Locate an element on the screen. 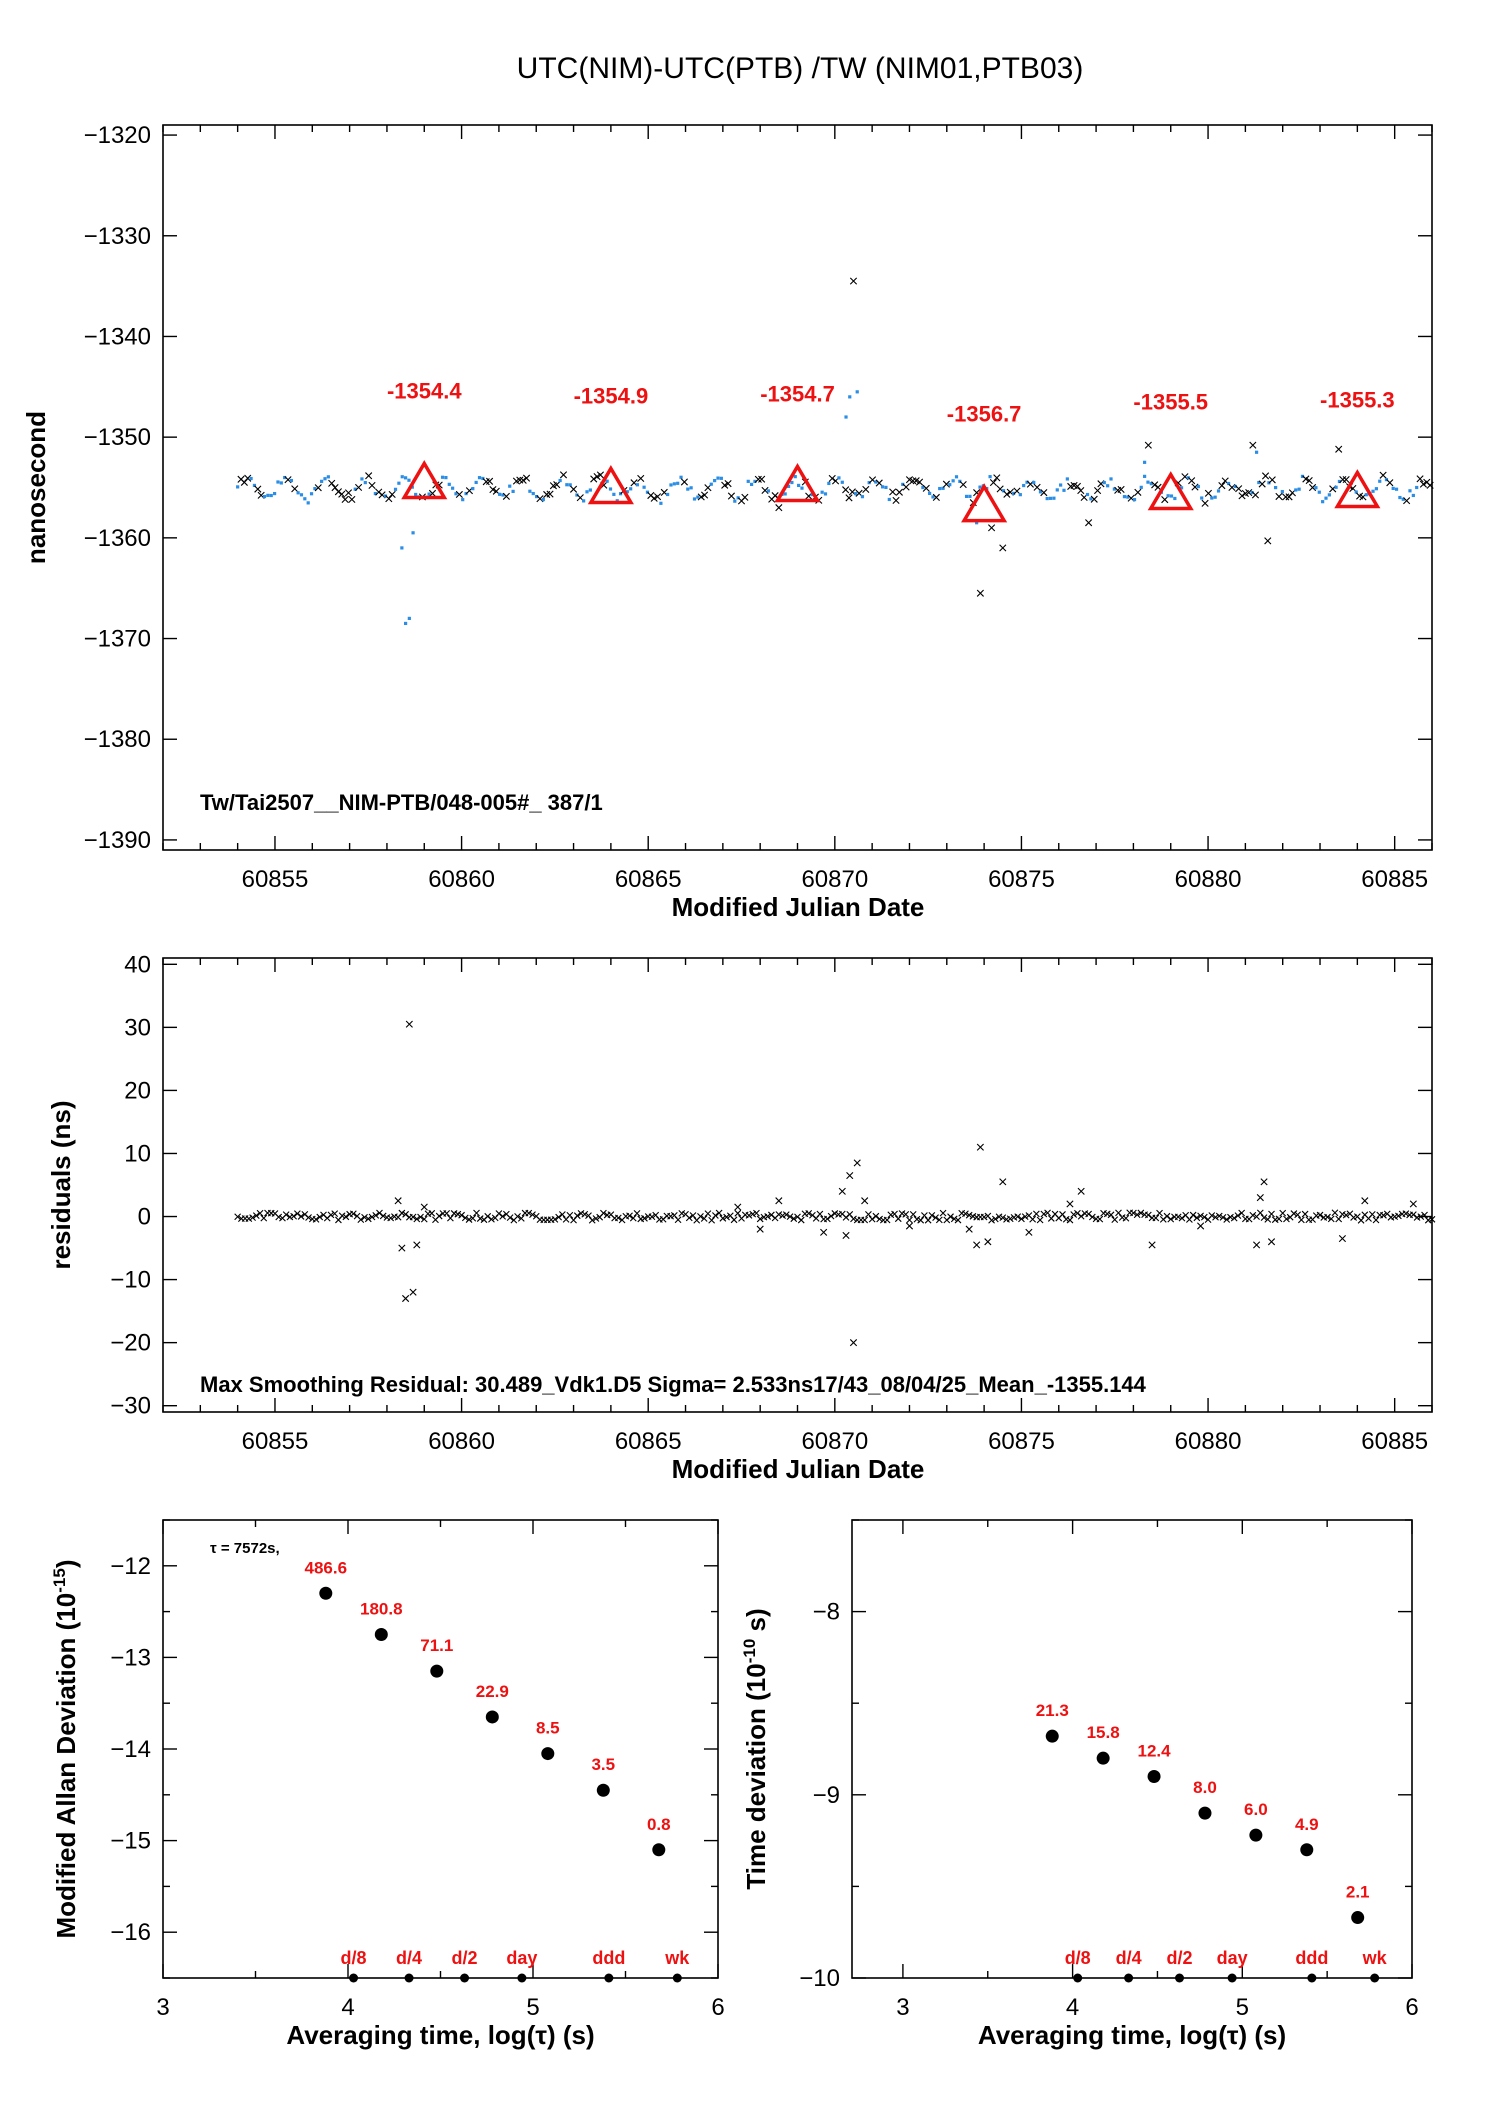 The image size is (1488, 2105). x-tick-label: 60885 is located at coordinates (1394, 1441).